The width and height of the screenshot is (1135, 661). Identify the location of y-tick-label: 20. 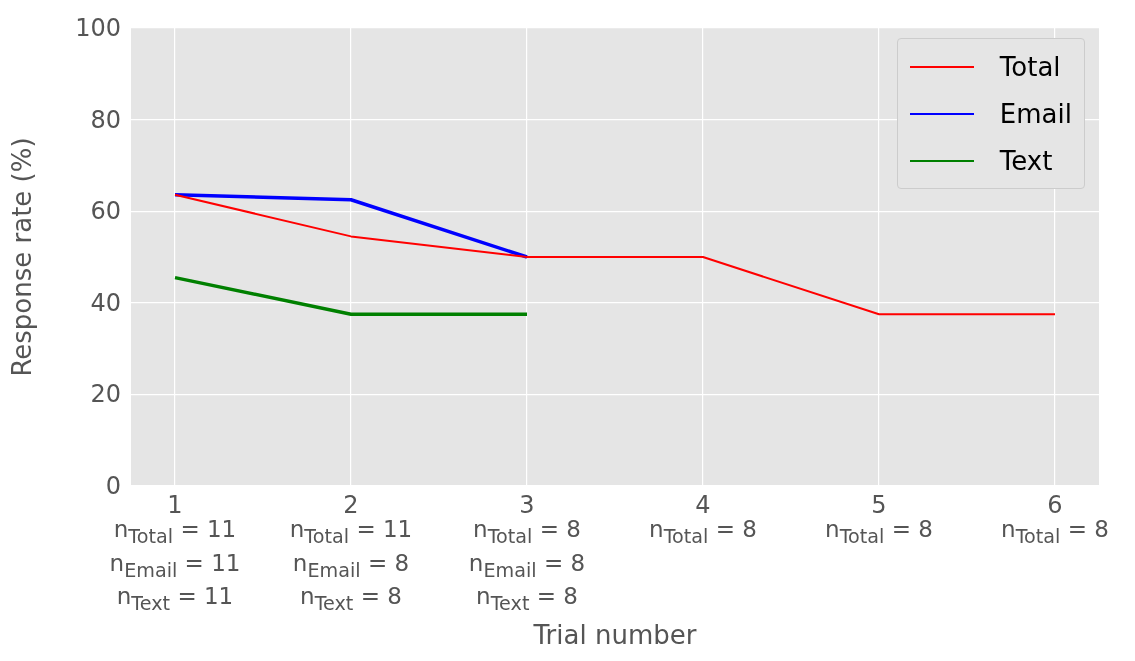
(105, 395).